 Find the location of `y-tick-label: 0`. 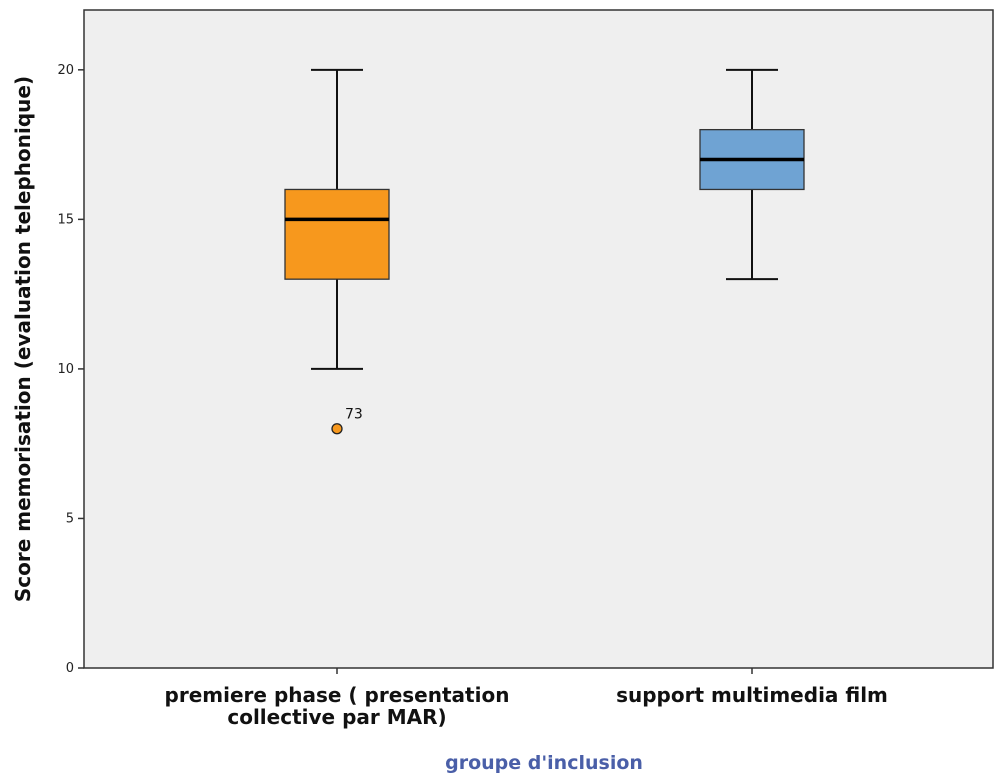

y-tick-label: 0 is located at coordinates (70, 668).